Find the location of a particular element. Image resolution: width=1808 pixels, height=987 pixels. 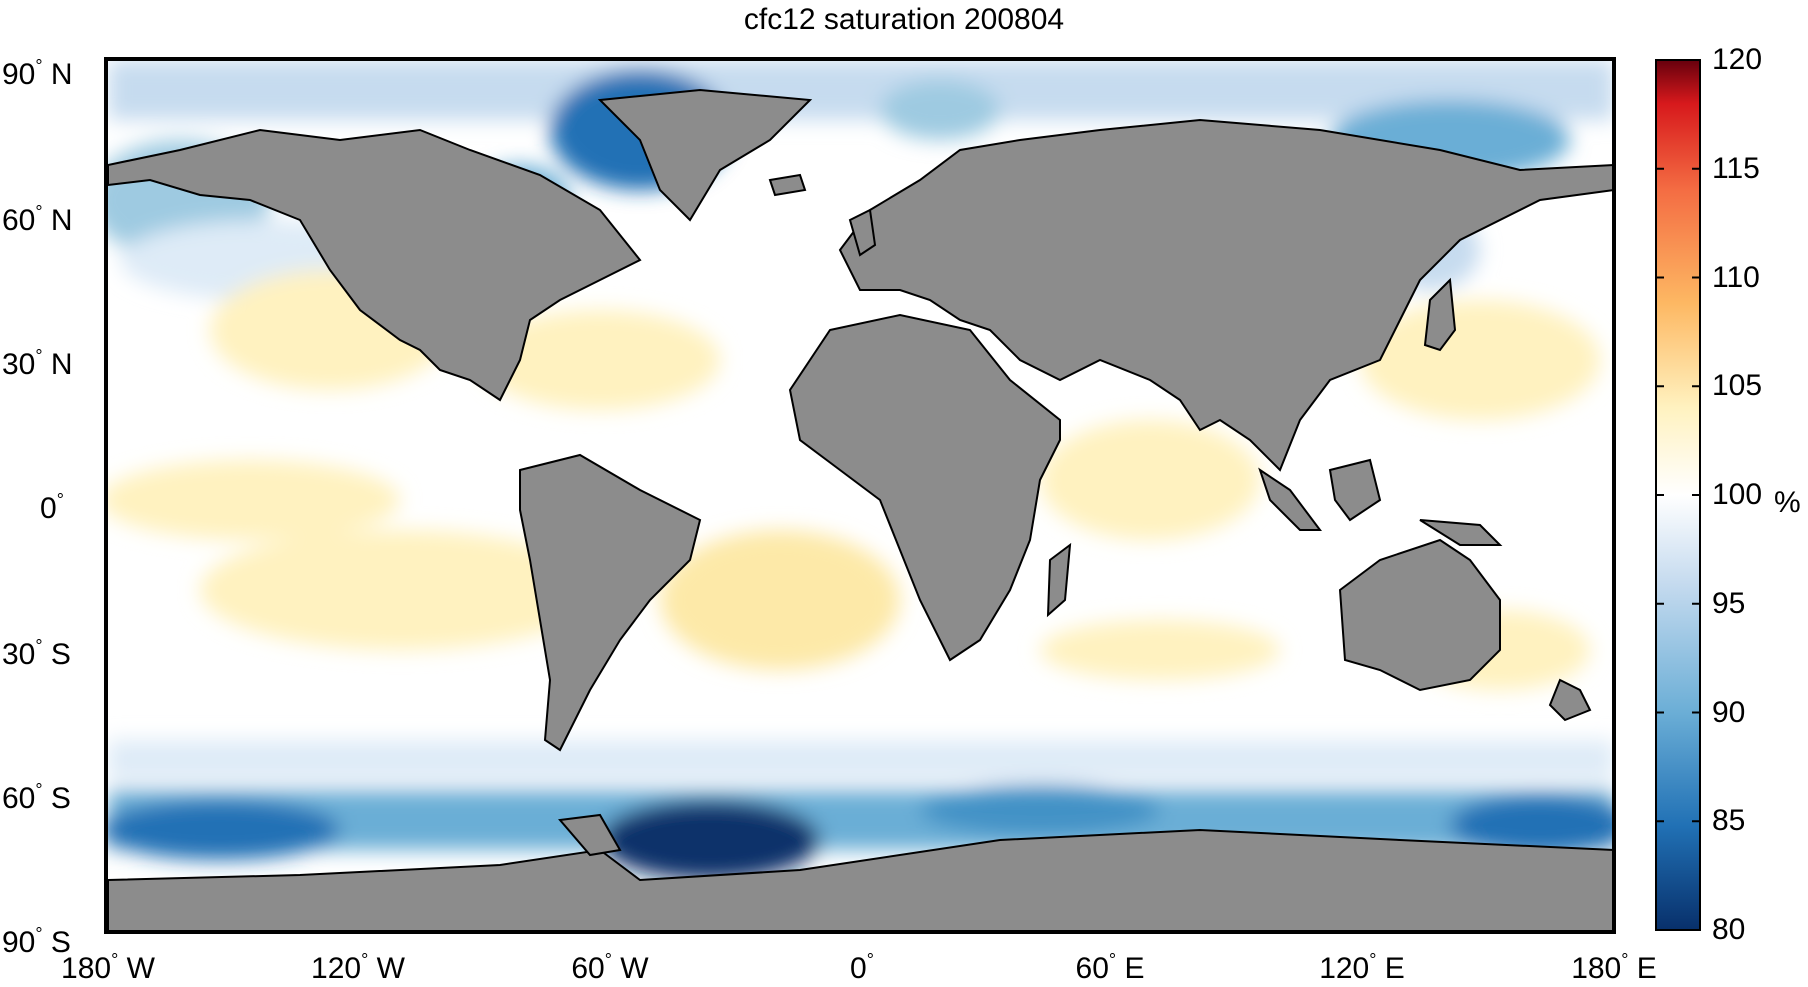

greenland is located at coordinates (705, 155).